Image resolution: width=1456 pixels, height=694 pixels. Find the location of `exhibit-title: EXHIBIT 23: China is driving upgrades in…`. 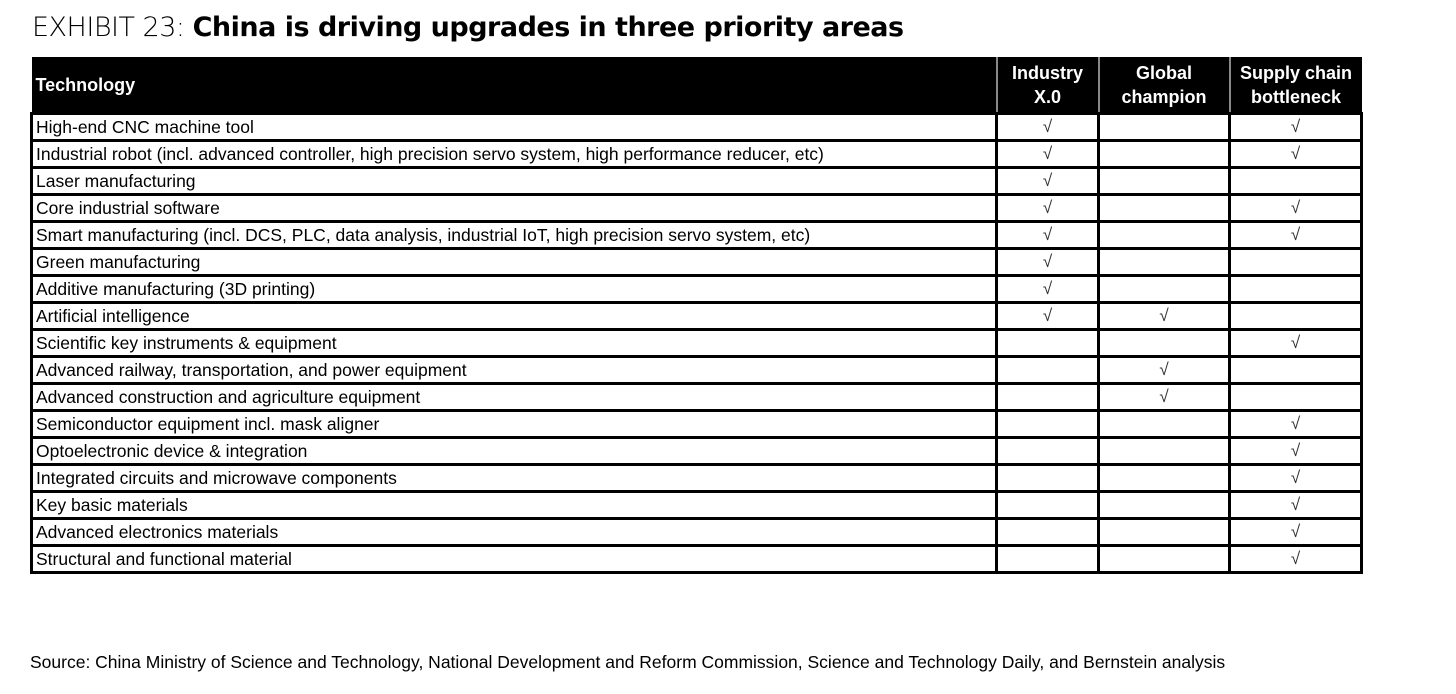

exhibit-title: EXHIBIT 23: China is driving upgrades in… is located at coordinates (468, 27).